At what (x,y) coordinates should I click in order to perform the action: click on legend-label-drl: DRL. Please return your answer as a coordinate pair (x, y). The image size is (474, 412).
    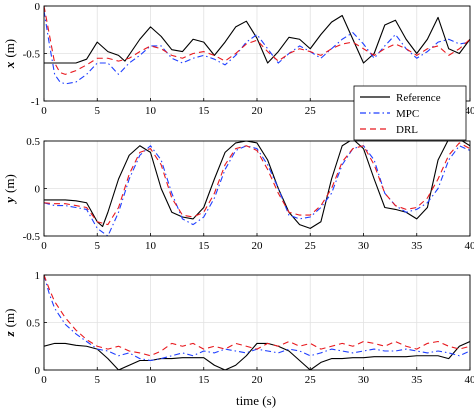
    Looking at the image, I should click on (407, 130).